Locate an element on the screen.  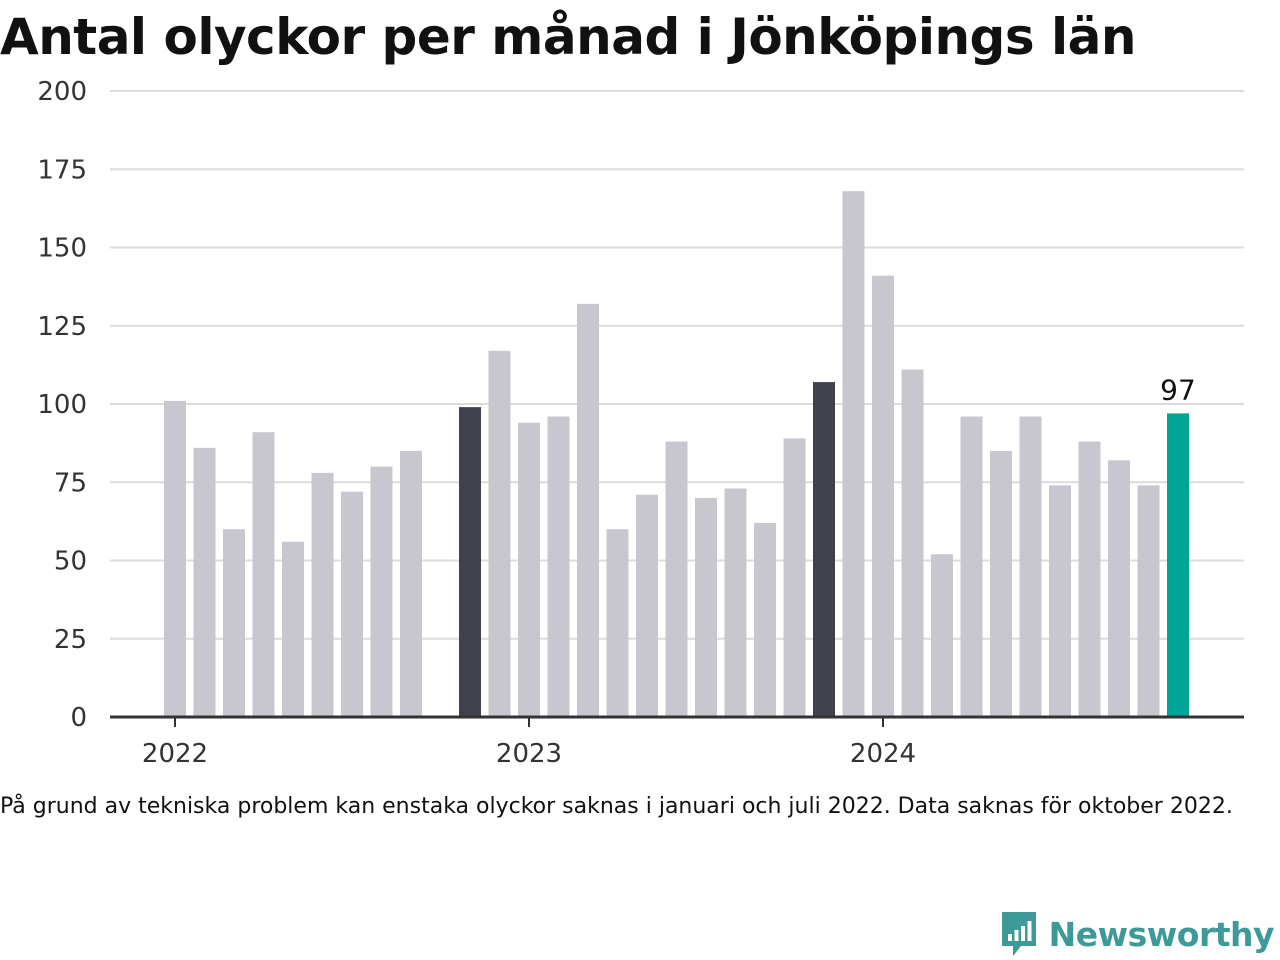
y-tick-label: 75 is located at coordinates (70, 483).